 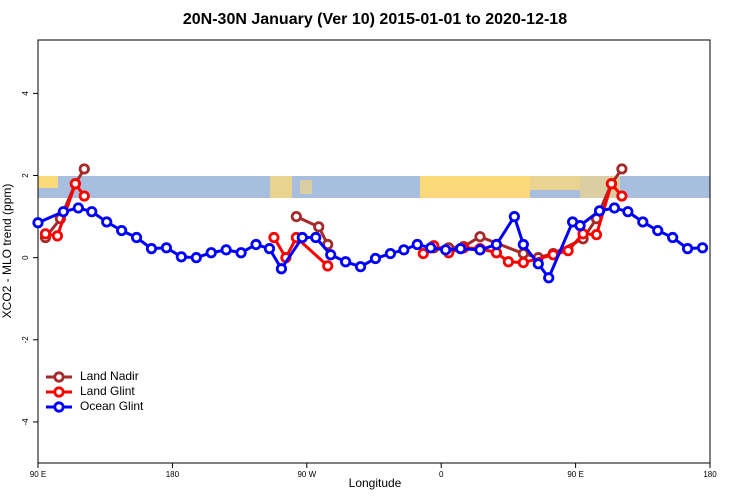 What do you see at coordinates (375, 483) in the screenshot?
I see `x-axis-label: Longitude` at bounding box center [375, 483].